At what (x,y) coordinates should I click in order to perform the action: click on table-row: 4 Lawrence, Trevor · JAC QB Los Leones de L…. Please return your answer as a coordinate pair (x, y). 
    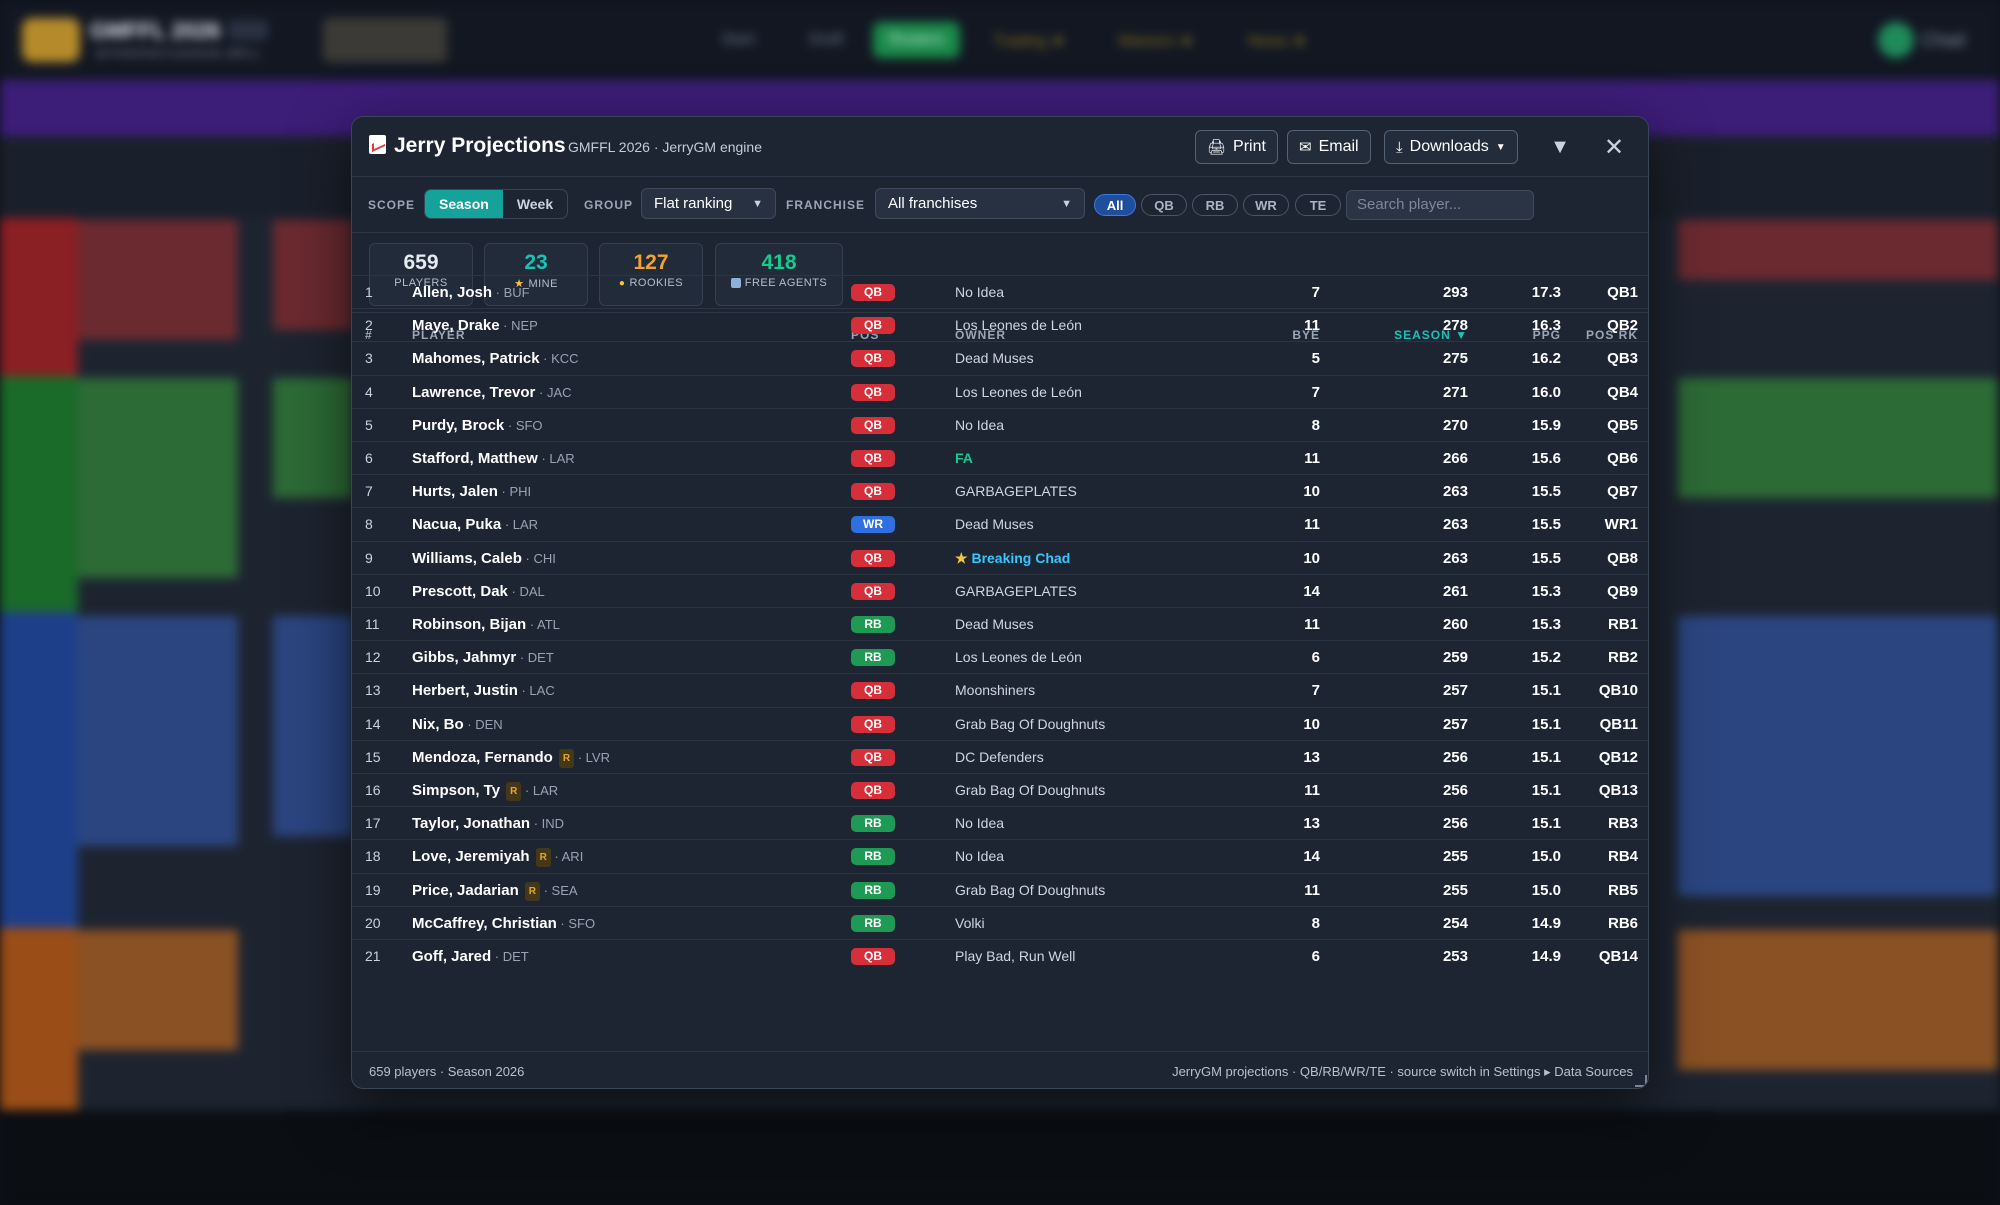
    Looking at the image, I should click on (1000, 391).